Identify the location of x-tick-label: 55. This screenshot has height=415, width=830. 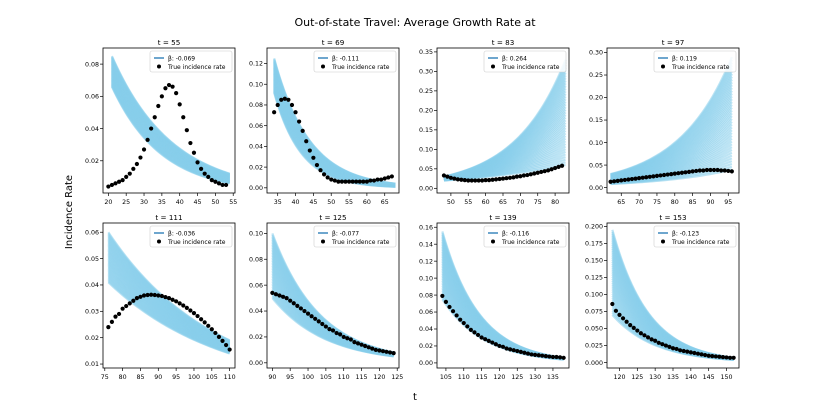
(233, 202).